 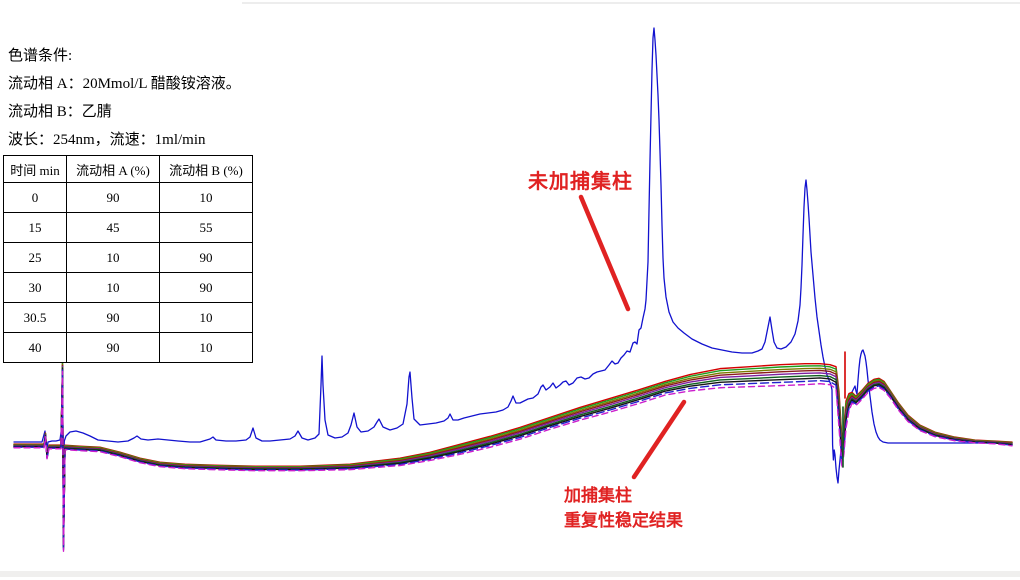 I want to click on gradient-col-header: 时间 min, so click(x=35, y=169).